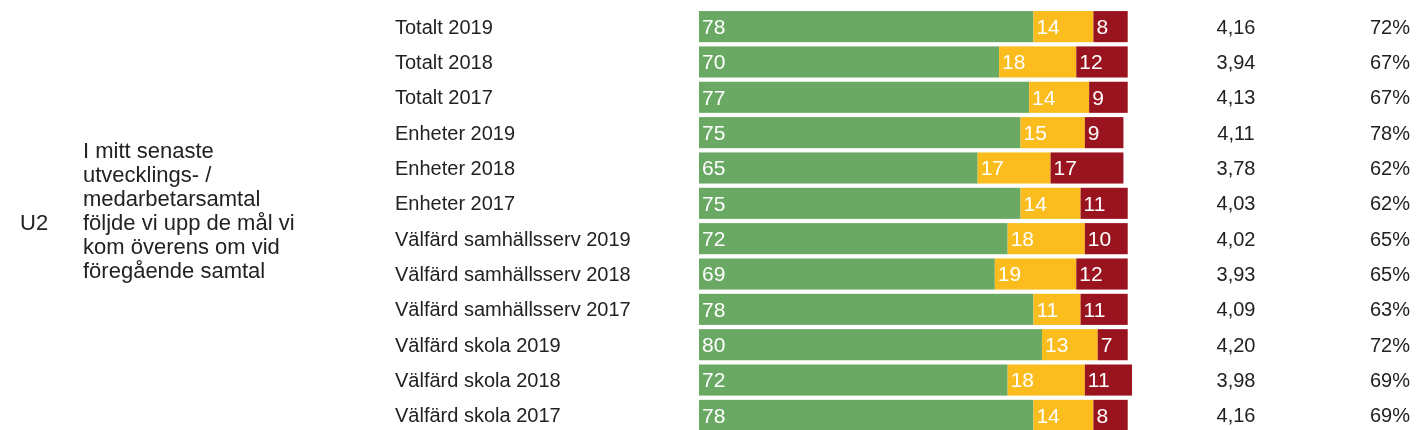 This screenshot has width=1416, height=430. Describe the element at coordinates (513, 274) in the screenshot. I see `y-tick-label: Välfärd samhällsserv 2018` at that location.